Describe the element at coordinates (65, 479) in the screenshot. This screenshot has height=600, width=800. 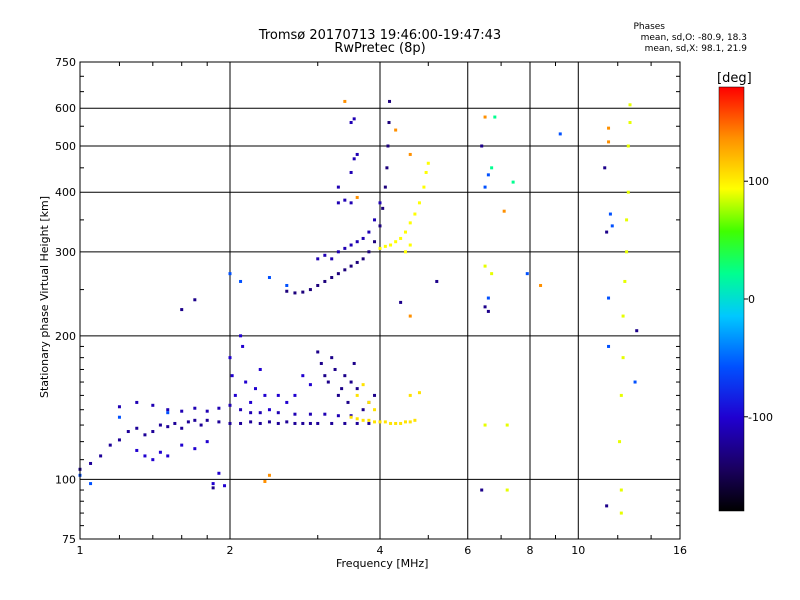
I see `y-tick-label: 100` at that location.